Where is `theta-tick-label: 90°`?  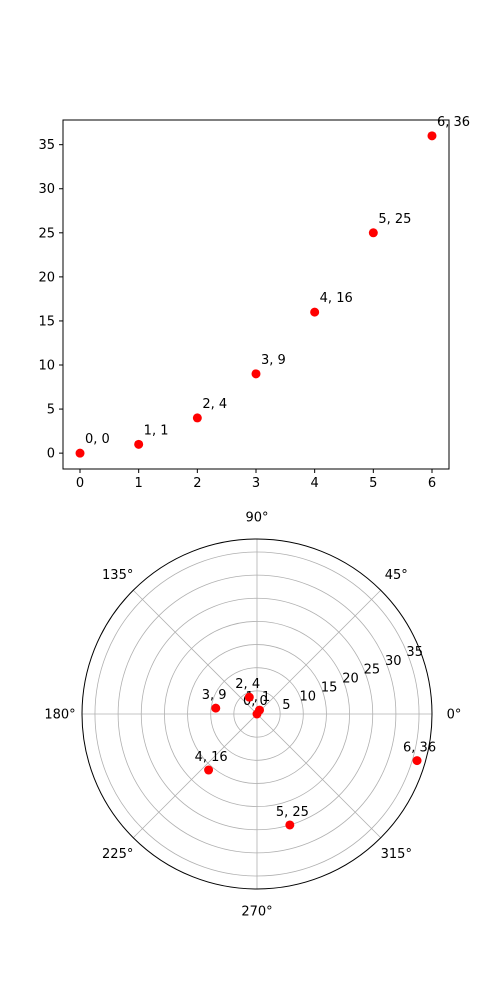 theta-tick-label: 90° is located at coordinates (256, 518).